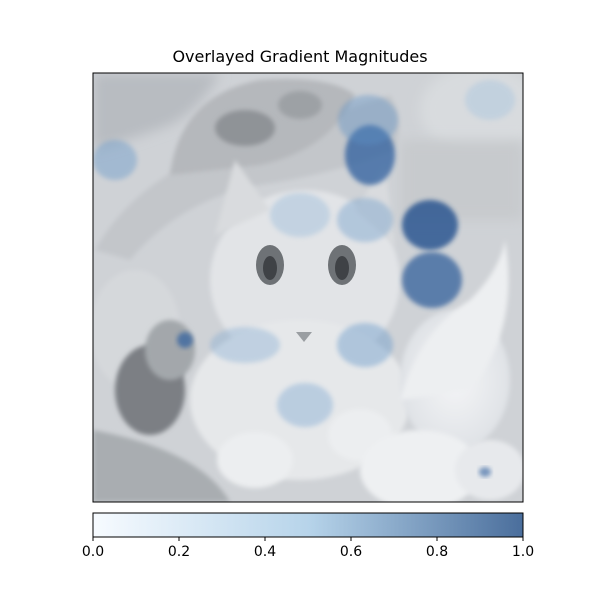  Describe the element at coordinates (523, 552) in the screenshot. I see `colorbar-tick-label: 1.0` at that location.